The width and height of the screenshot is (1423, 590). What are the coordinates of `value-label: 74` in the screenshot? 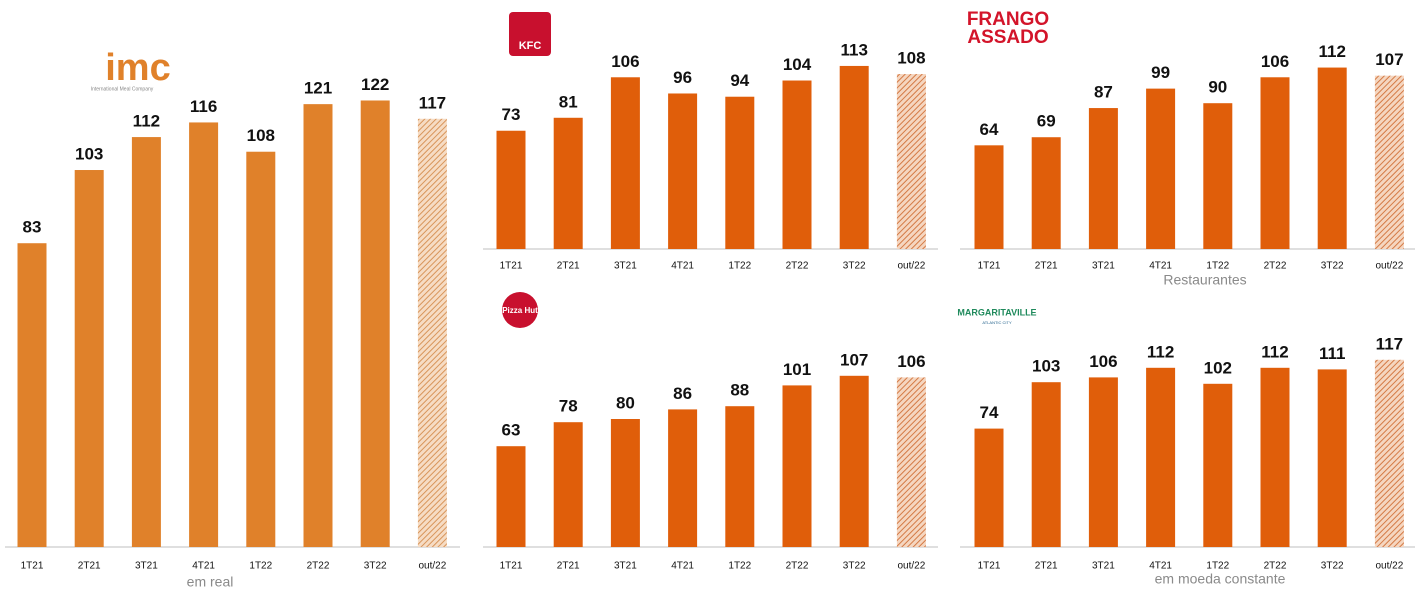 It's located at (989, 412).